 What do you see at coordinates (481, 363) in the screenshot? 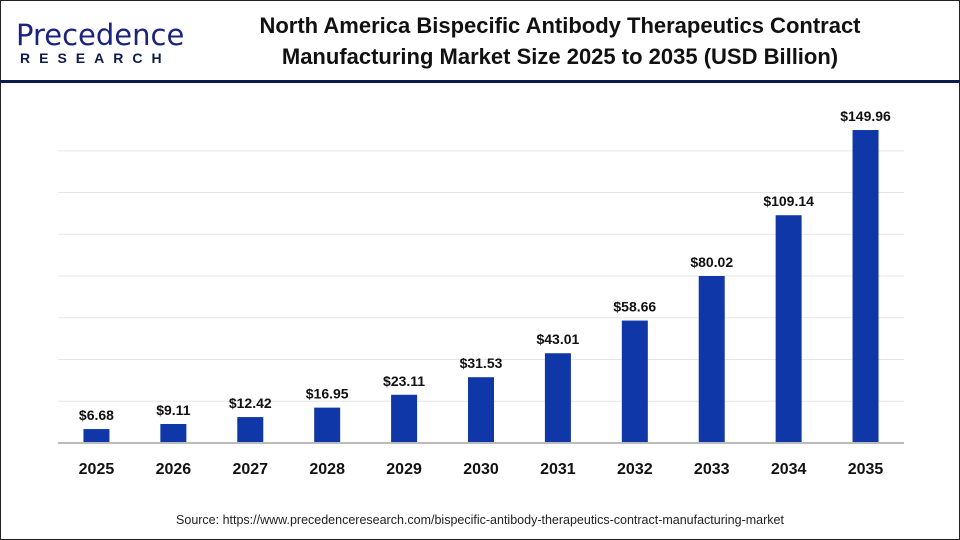
I see `data-label: $31.53` at bounding box center [481, 363].